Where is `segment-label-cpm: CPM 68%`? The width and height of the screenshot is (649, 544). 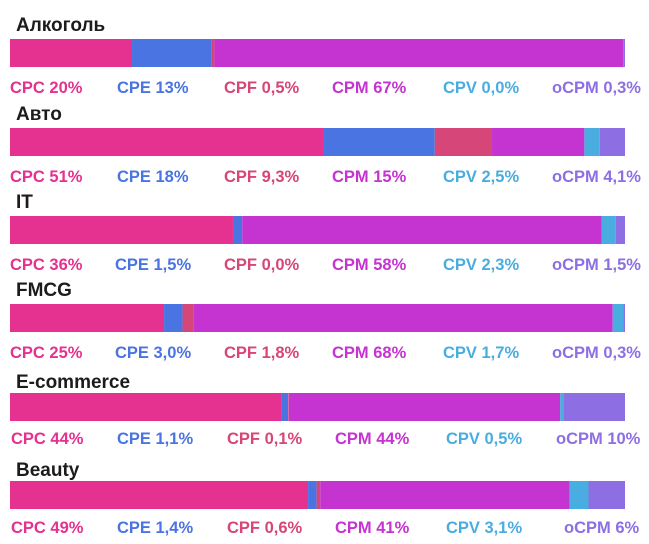
segment-label-cpm: CPM 68% is located at coordinates (369, 353).